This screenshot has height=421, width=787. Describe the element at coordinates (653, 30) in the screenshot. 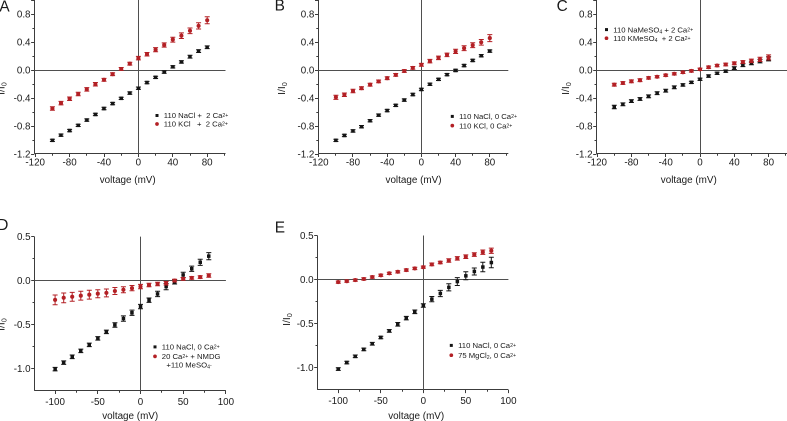

I see `svg-text: 110 NaMeSO4 + 2 Ca2+` at that location.